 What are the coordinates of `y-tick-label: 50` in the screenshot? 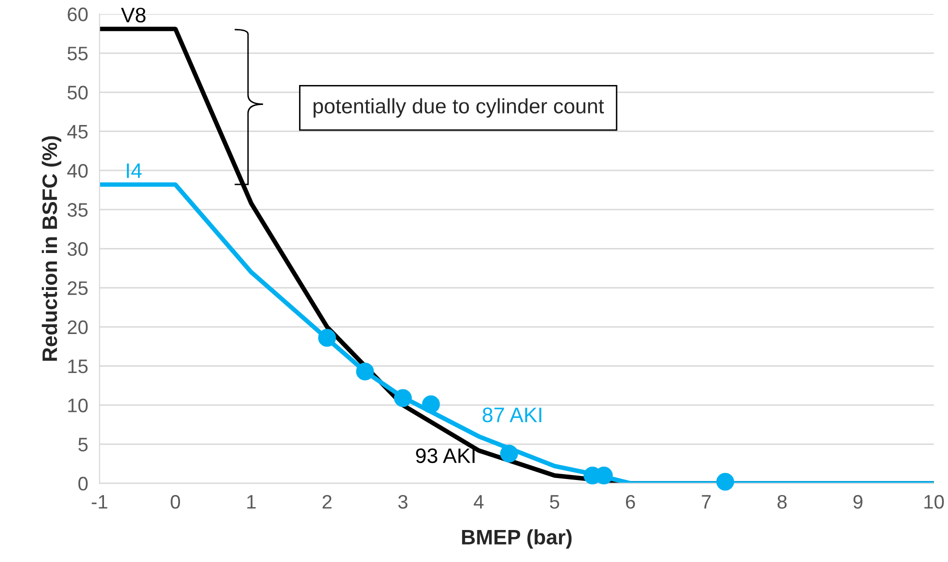 It's located at (78, 93).